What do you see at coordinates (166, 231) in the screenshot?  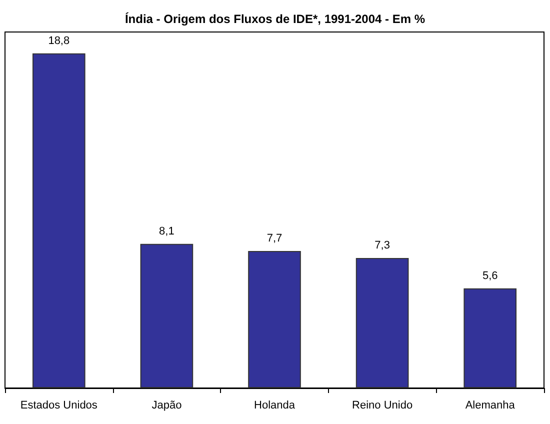 I see `data-label: 8,1` at bounding box center [166, 231].